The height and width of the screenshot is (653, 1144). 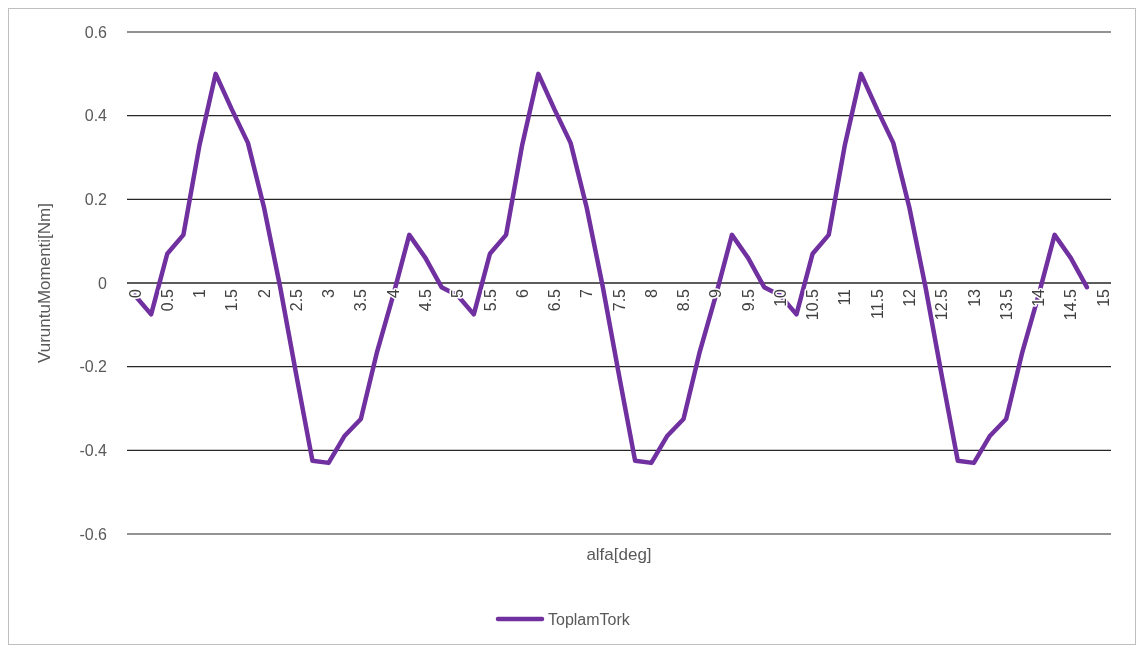 What do you see at coordinates (589, 619) in the screenshot?
I see `legend-label: ToplamTork` at bounding box center [589, 619].